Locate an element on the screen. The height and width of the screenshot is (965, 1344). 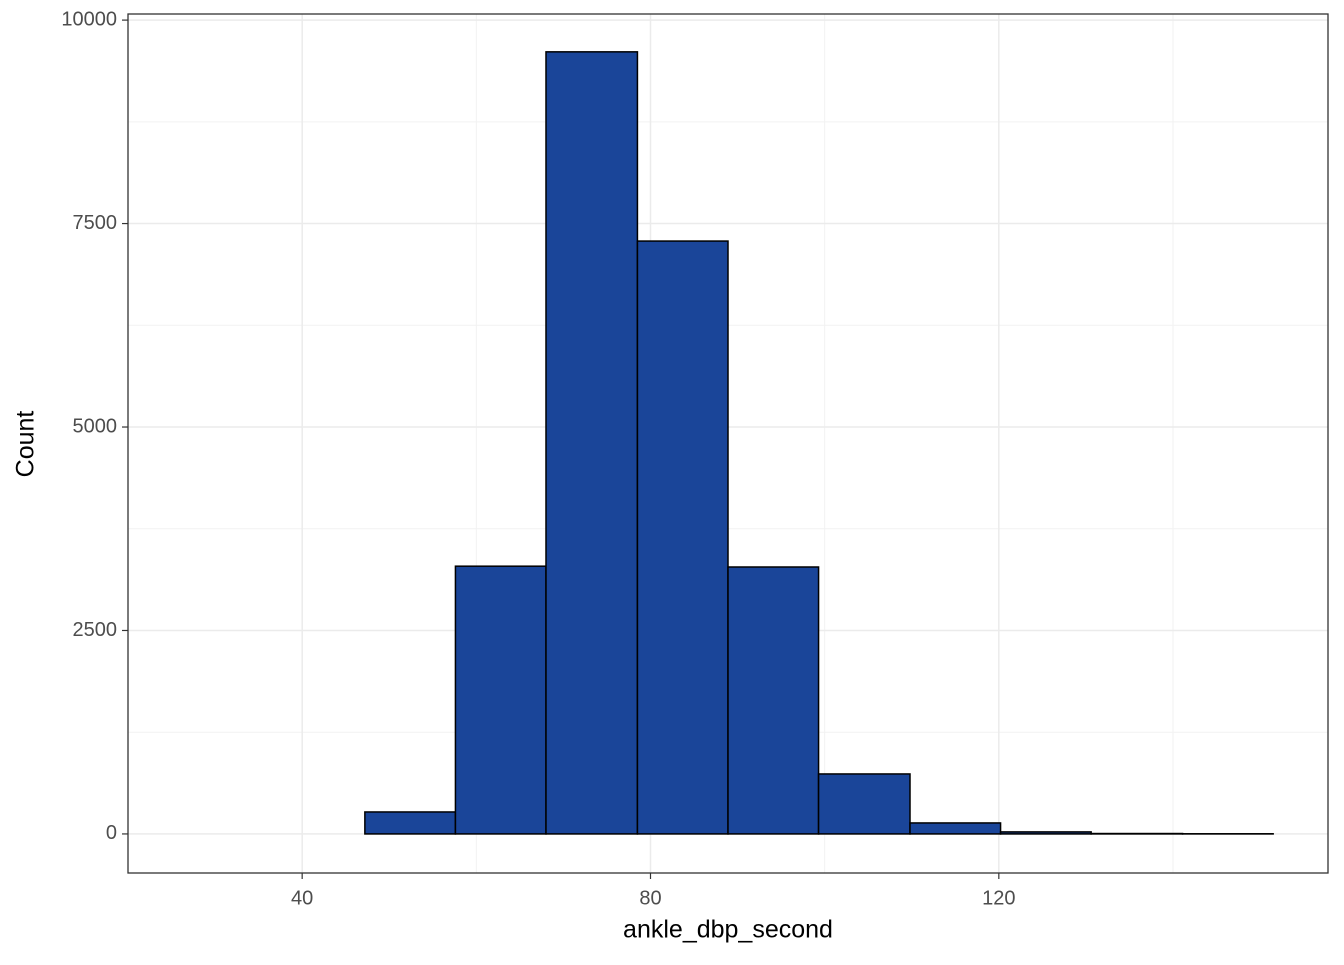
y-tick-label: 0 is located at coordinates (111, 833).